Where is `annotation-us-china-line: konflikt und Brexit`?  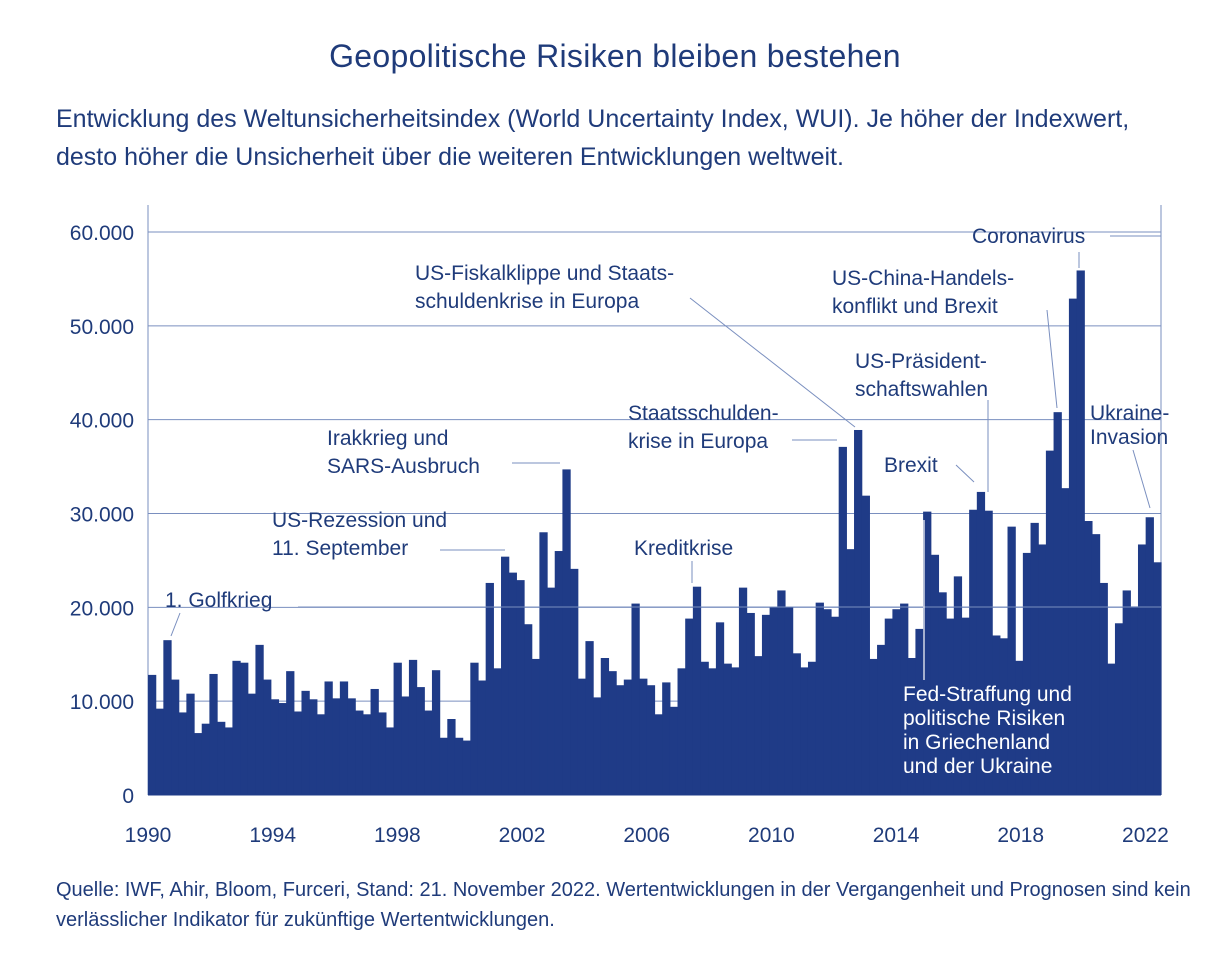
annotation-us-china-line: konflikt und Brexit is located at coordinates (915, 306).